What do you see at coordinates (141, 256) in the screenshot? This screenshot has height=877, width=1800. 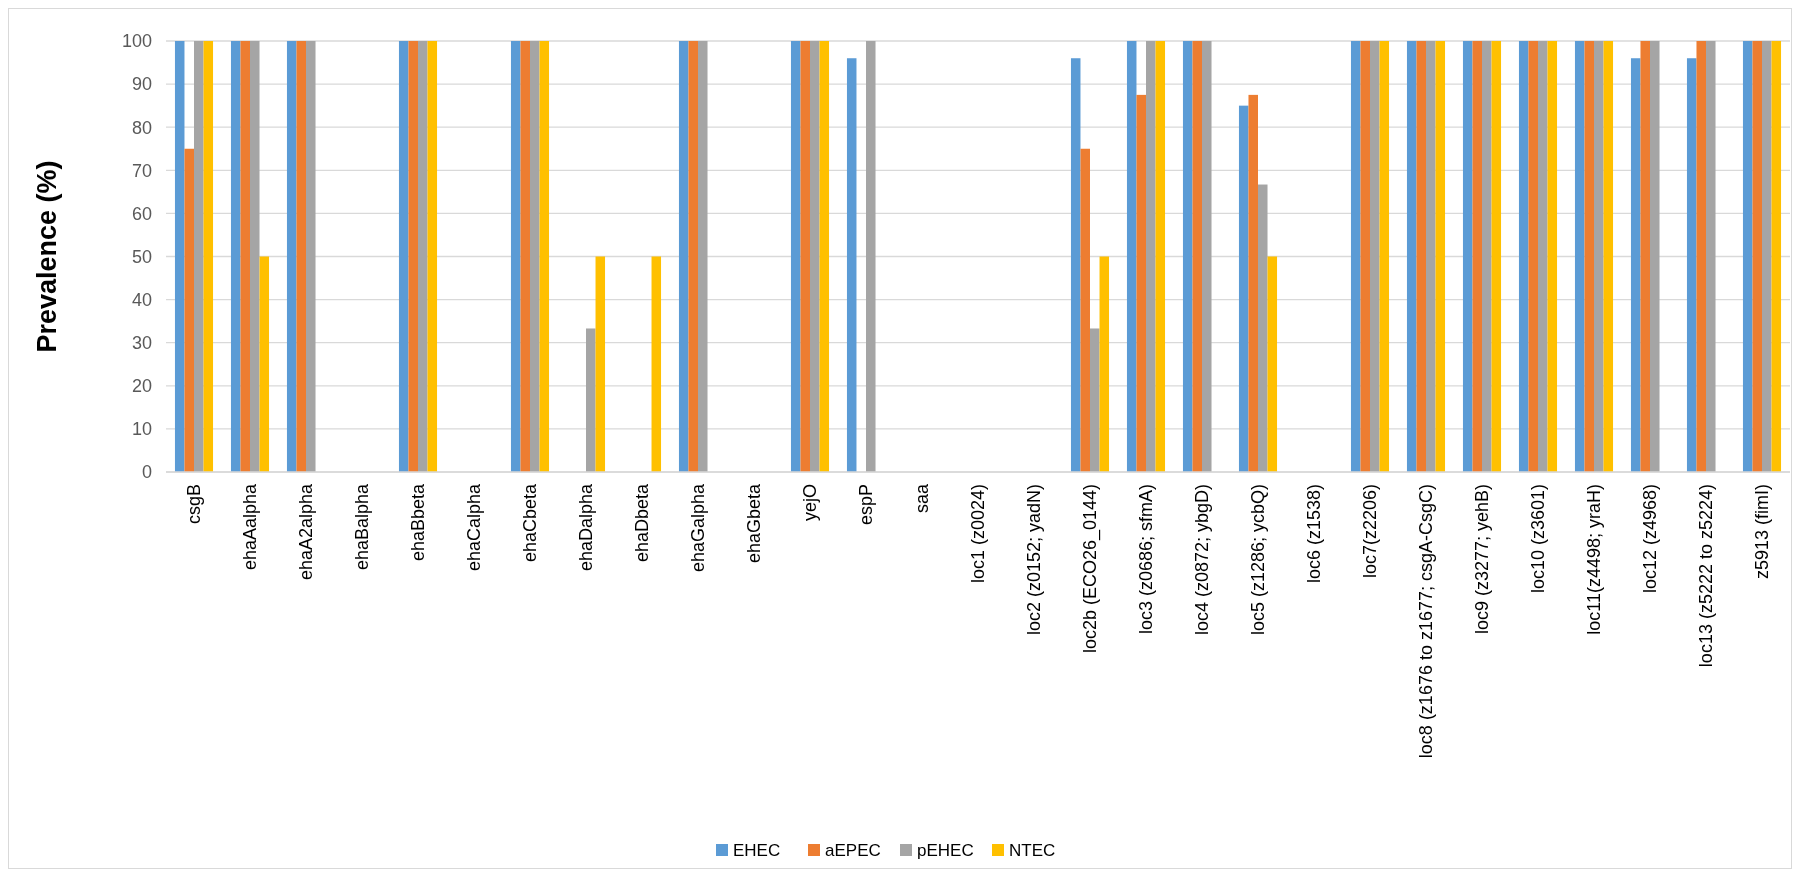 I see `y-tick-label: 50` at bounding box center [141, 256].